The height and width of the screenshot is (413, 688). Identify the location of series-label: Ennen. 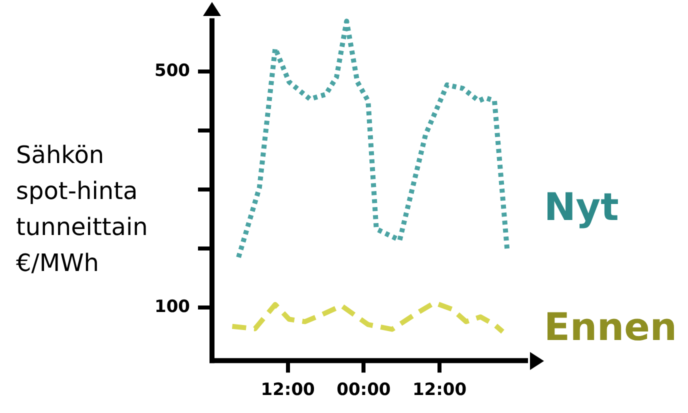
(610, 326).